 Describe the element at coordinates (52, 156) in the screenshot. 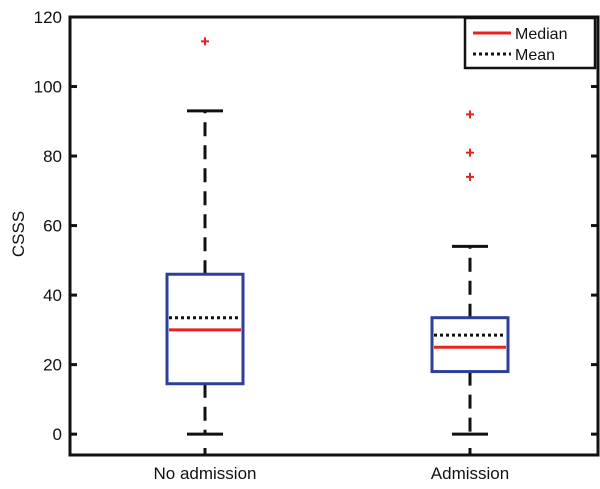

I see `y-tick-label: 80` at that location.